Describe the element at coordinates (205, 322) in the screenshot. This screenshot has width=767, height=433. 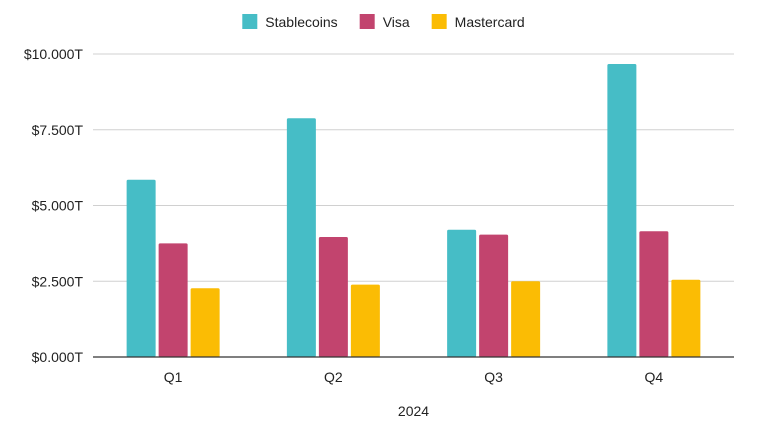
I see `bar-mastercard-q1` at that location.